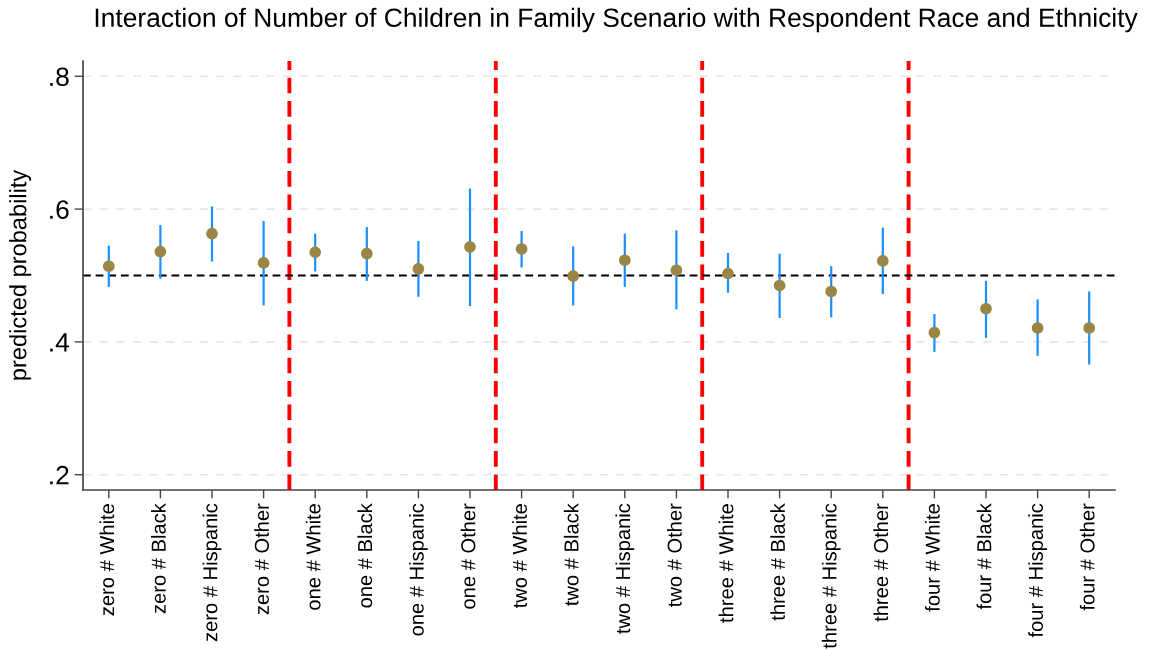 Image resolution: width=1151 pixels, height=650 pixels. I want to click on y-tick-label: .6, so click(59, 209).